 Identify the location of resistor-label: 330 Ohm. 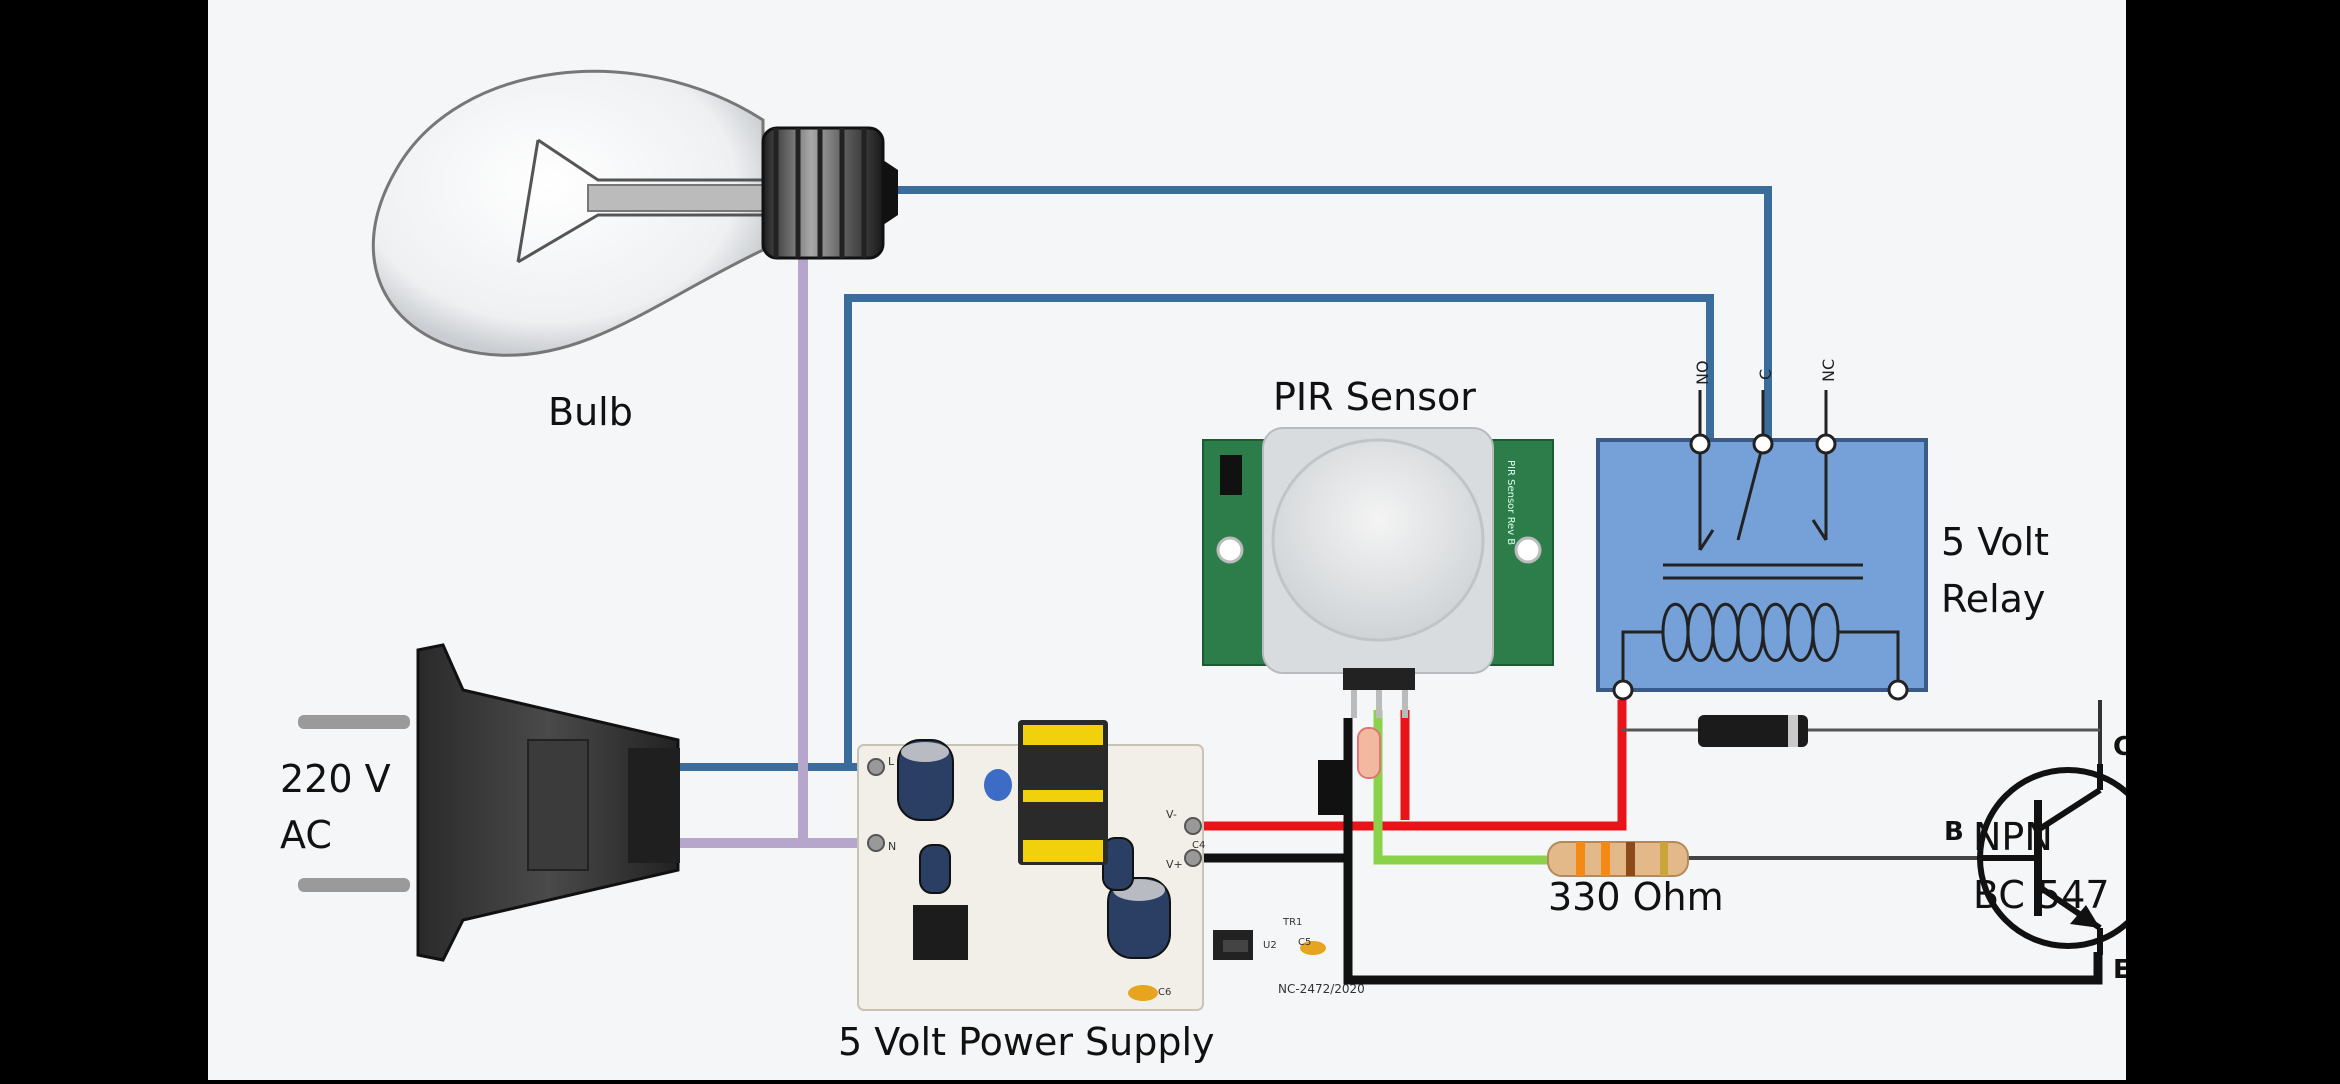
(1636, 897).